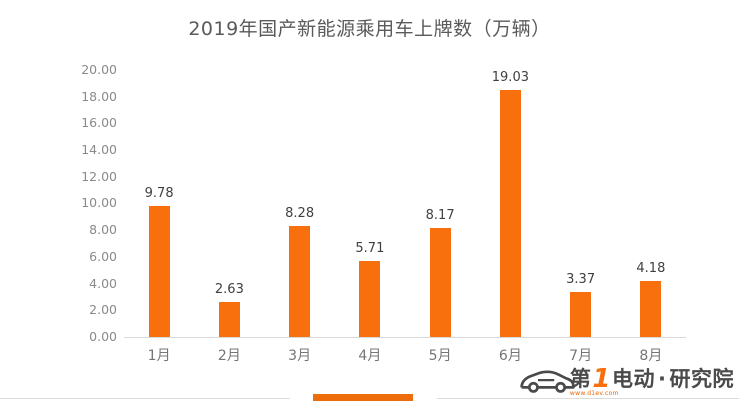 The image size is (739, 404). Describe the element at coordinates (651, 203) in the screenshot. I see `bar-column-aug: 4.18` at that location.